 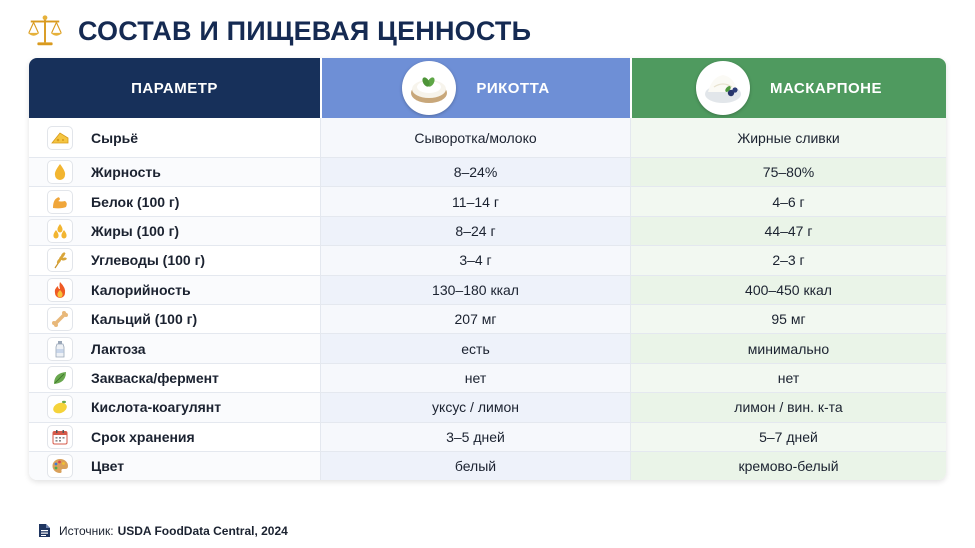 What do you see at coordinates (60, 230) in the screenshot?
I see `oil-drops-icon` at bounding box center [60, 230].